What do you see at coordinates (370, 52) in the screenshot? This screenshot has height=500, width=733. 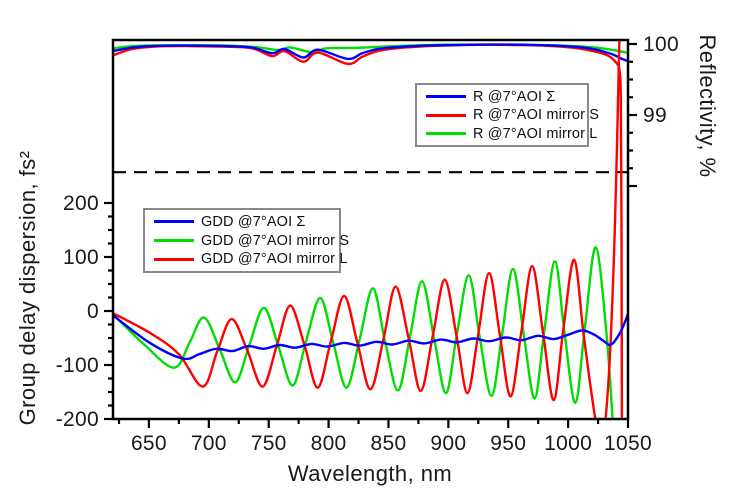 I see `curve-r_sum` at bounding box center [370, 52].